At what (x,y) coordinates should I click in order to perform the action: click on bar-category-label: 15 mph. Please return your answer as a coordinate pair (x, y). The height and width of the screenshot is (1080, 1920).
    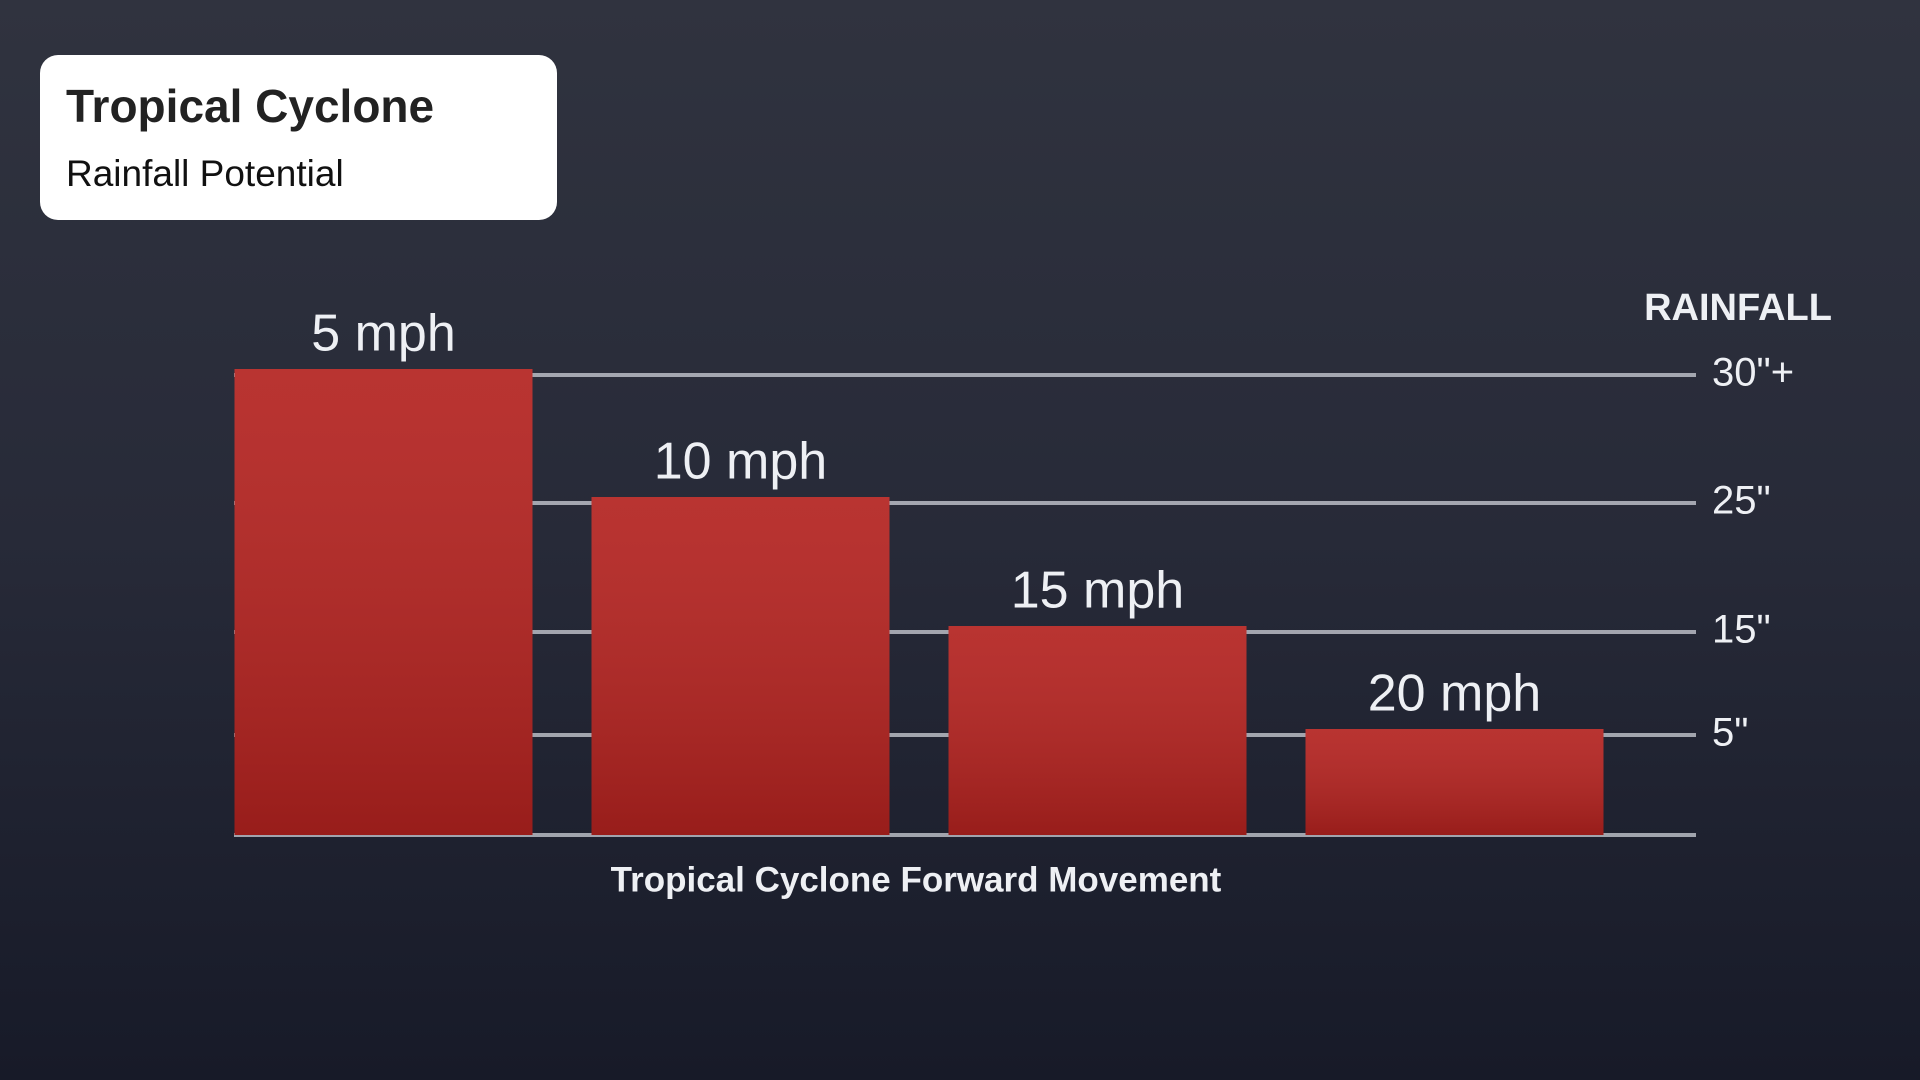
    Looking at the image, I should click on (1097, 591).